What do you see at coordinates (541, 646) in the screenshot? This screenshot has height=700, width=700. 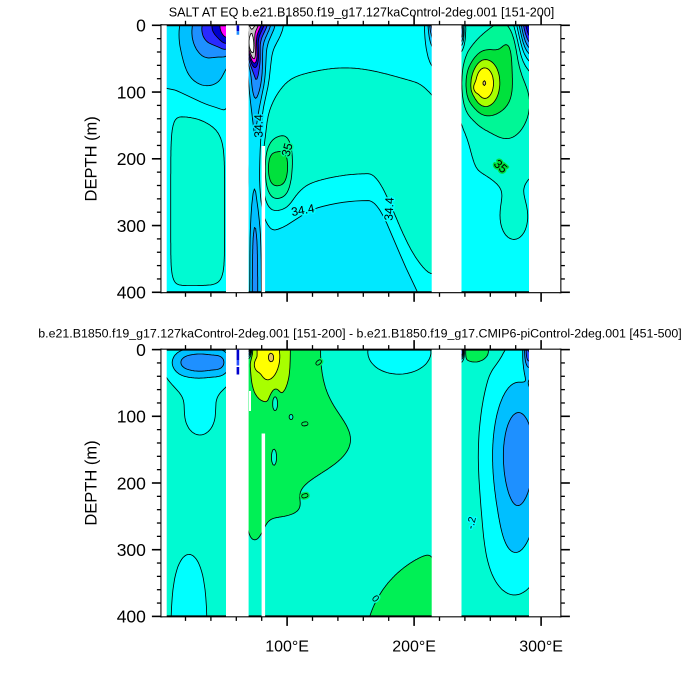 I see `svg-text: 300°E` at bounding box center [541, 646].